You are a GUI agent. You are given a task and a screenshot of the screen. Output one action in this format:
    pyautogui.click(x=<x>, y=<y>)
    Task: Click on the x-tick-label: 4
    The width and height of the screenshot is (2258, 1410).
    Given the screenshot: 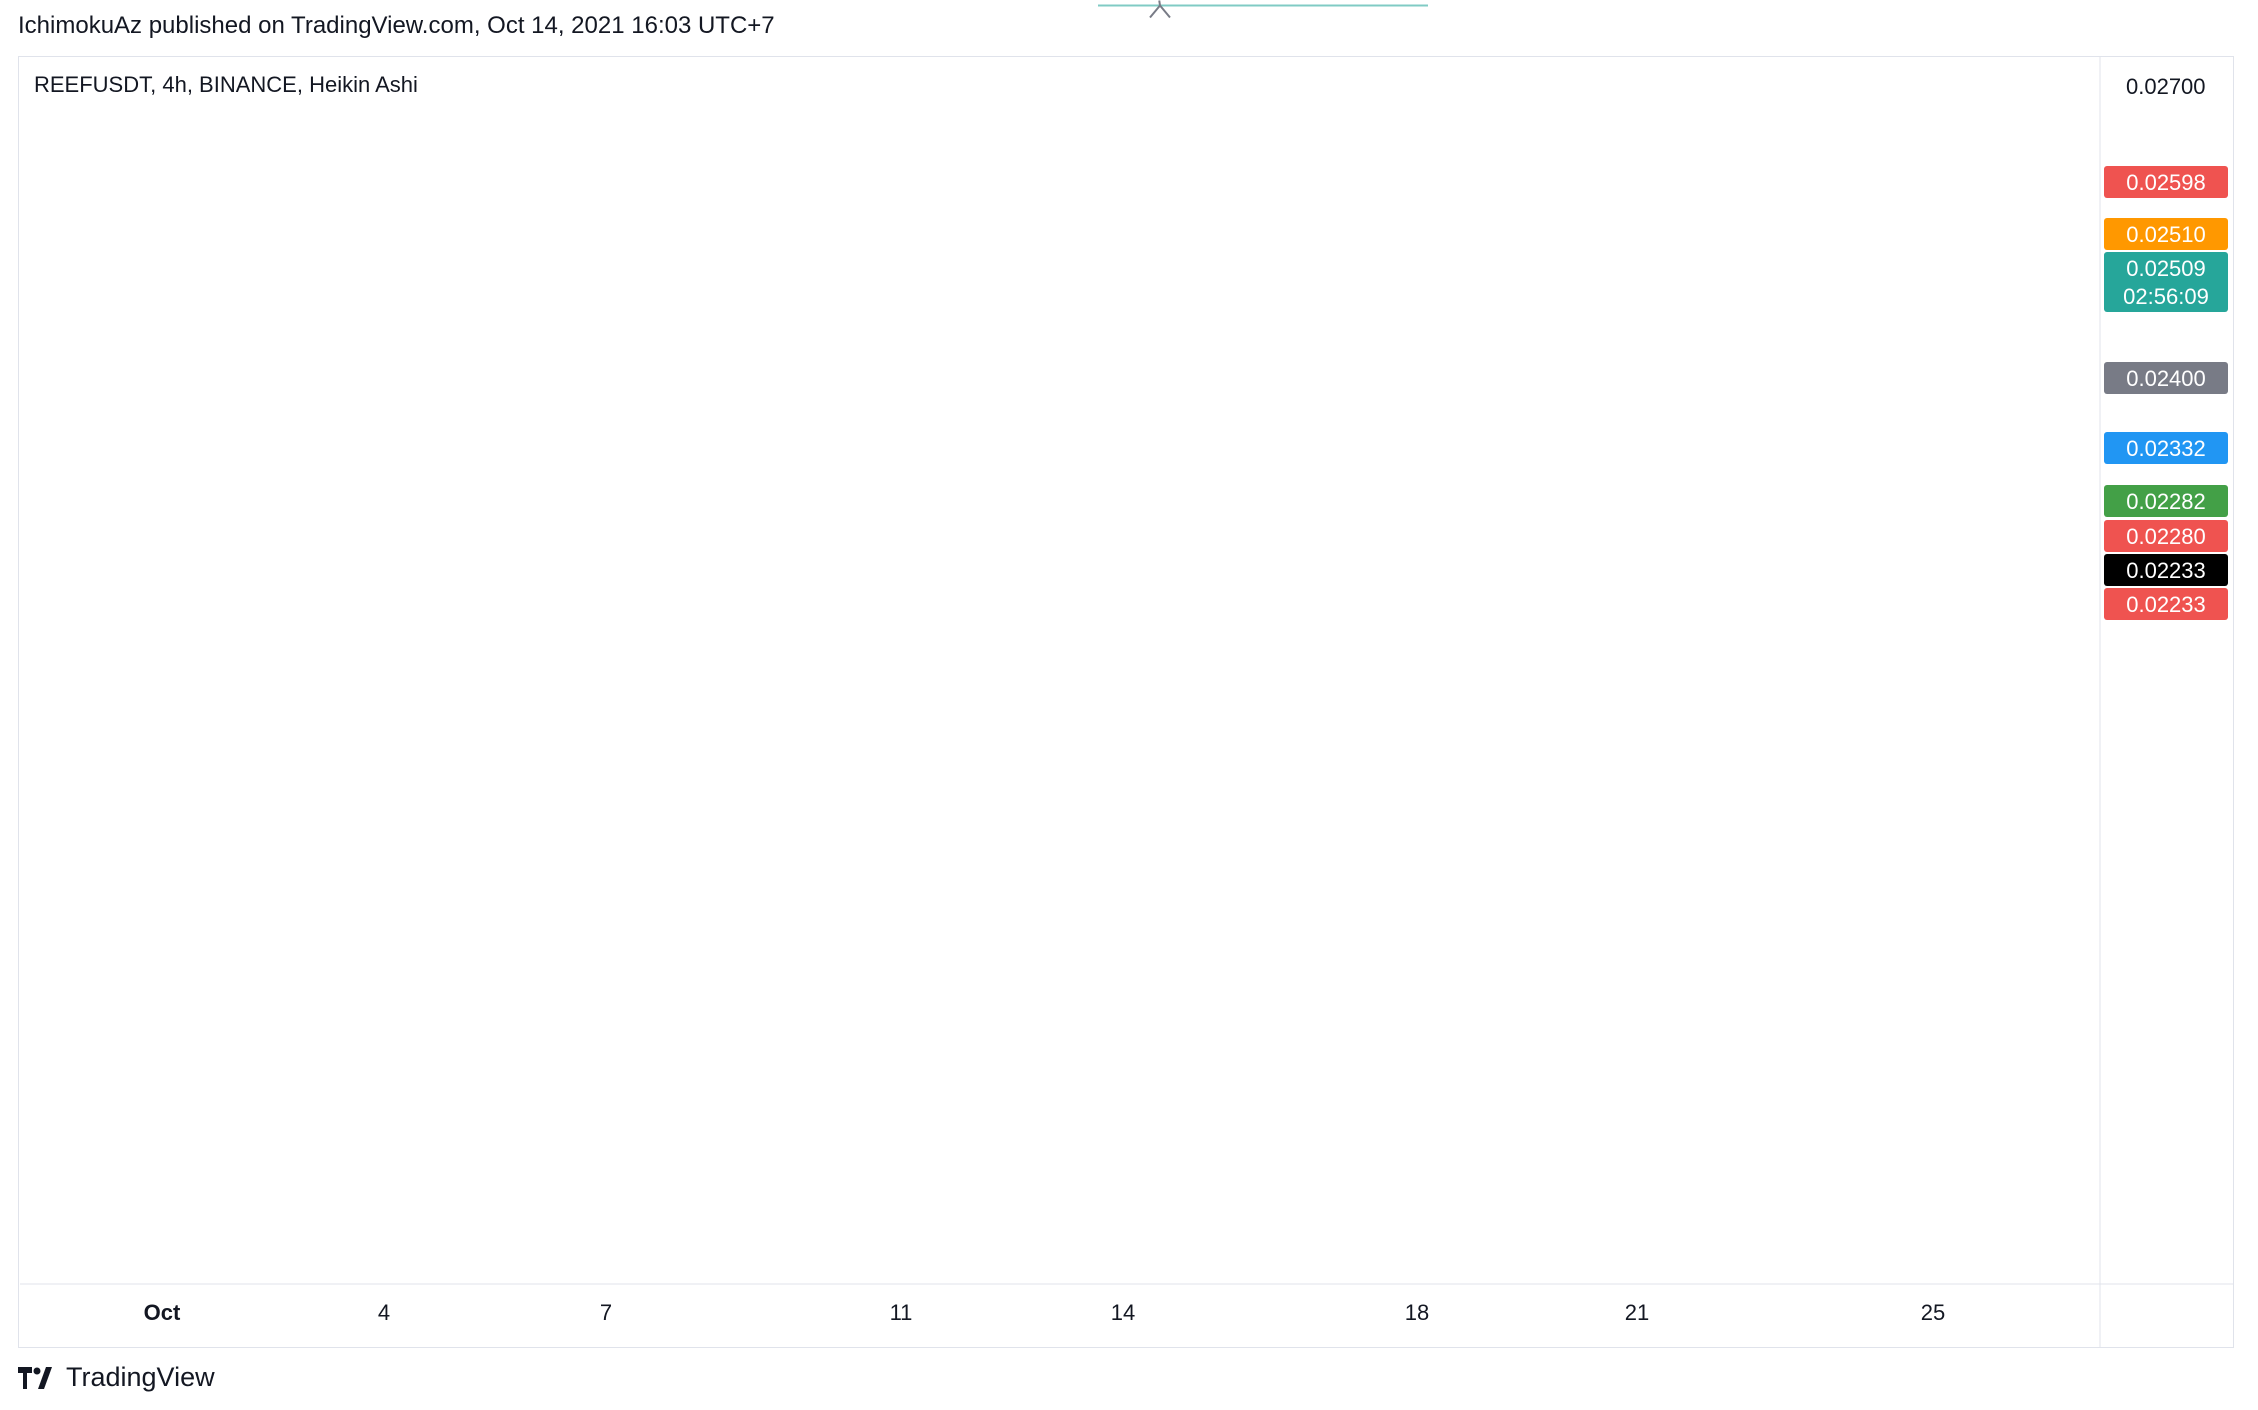 What is the action you would take?
    pyautogui.click(x=384, y=1312)
    